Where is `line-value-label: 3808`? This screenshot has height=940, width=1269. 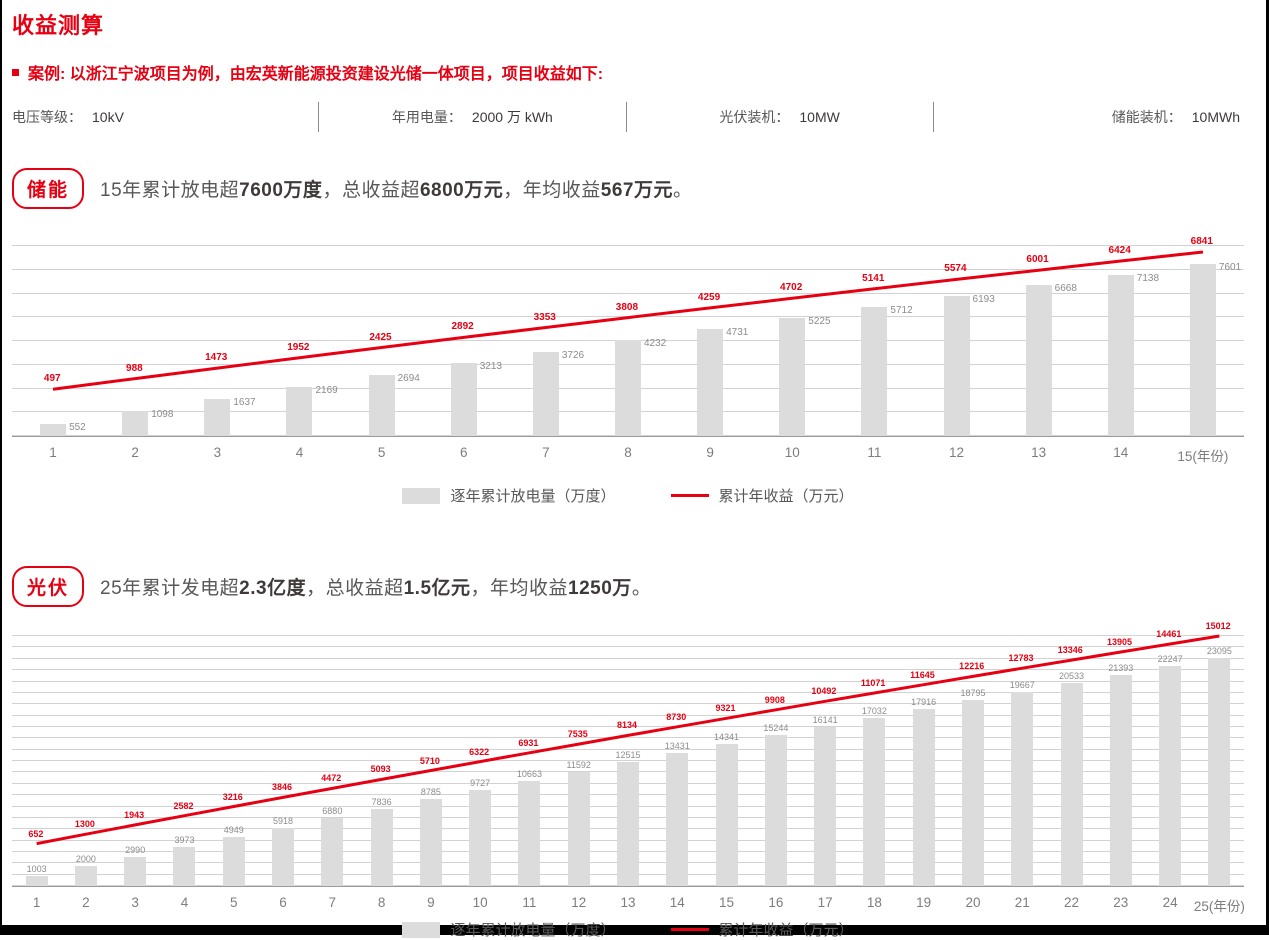 line-value-label: 3808 is located at coordinates (627, 307).